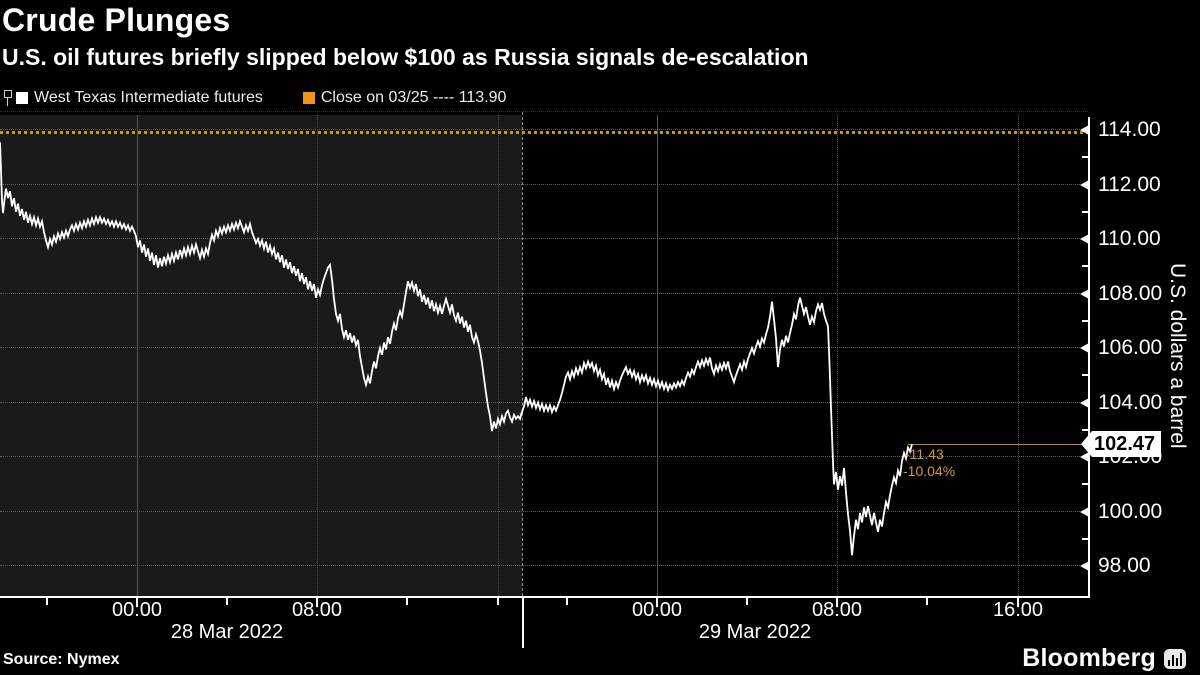 The height and width of the screenshot is (675, 1200). Describe the element at coordinates (929, 471) in the screenshot. I see `pct-change-annotation: -10.04%` at that location.